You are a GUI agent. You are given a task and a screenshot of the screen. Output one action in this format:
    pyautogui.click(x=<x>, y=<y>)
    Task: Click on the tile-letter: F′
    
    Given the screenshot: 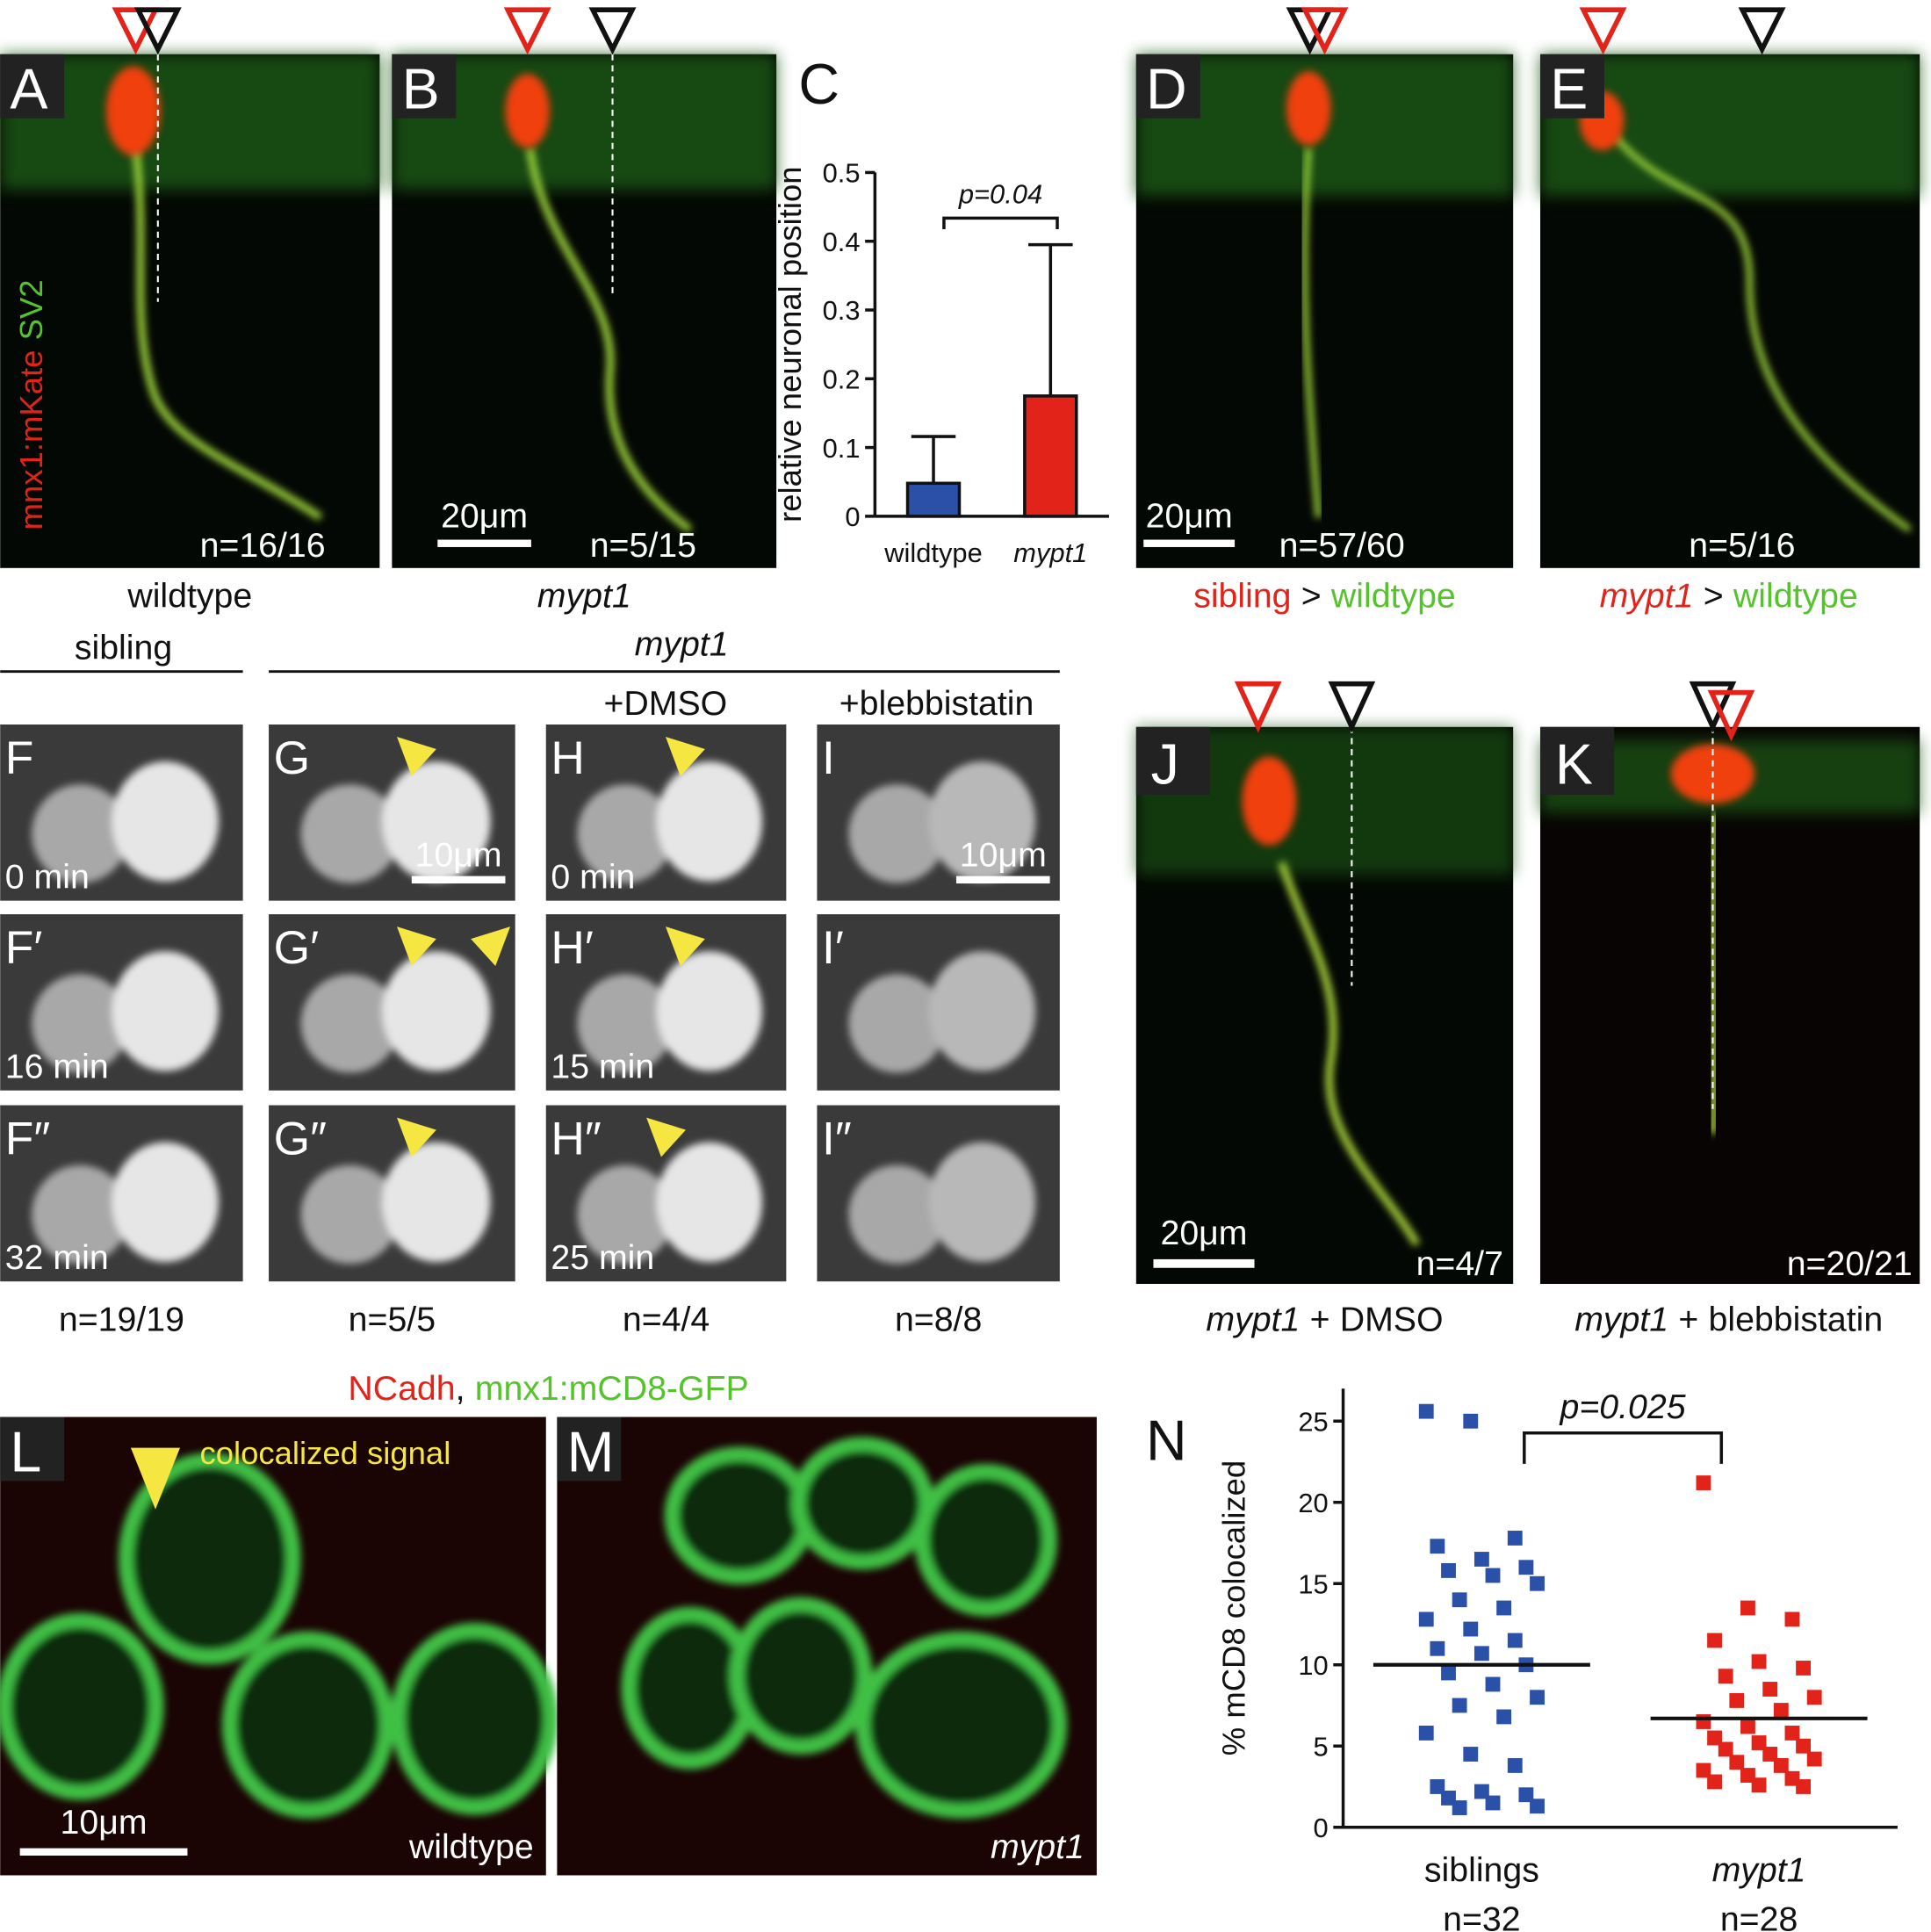 What is the action you would take?
    pyautogui.click(x=24, y=948)
    